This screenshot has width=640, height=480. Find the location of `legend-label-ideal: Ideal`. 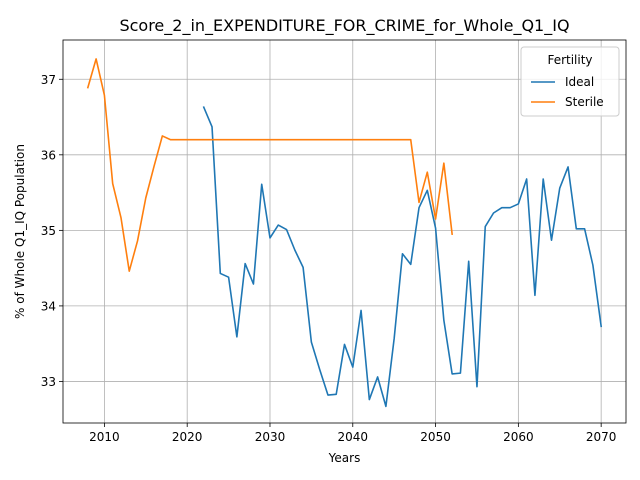

legend-label-ideal: Ideal is located at coordinates (579, 82).